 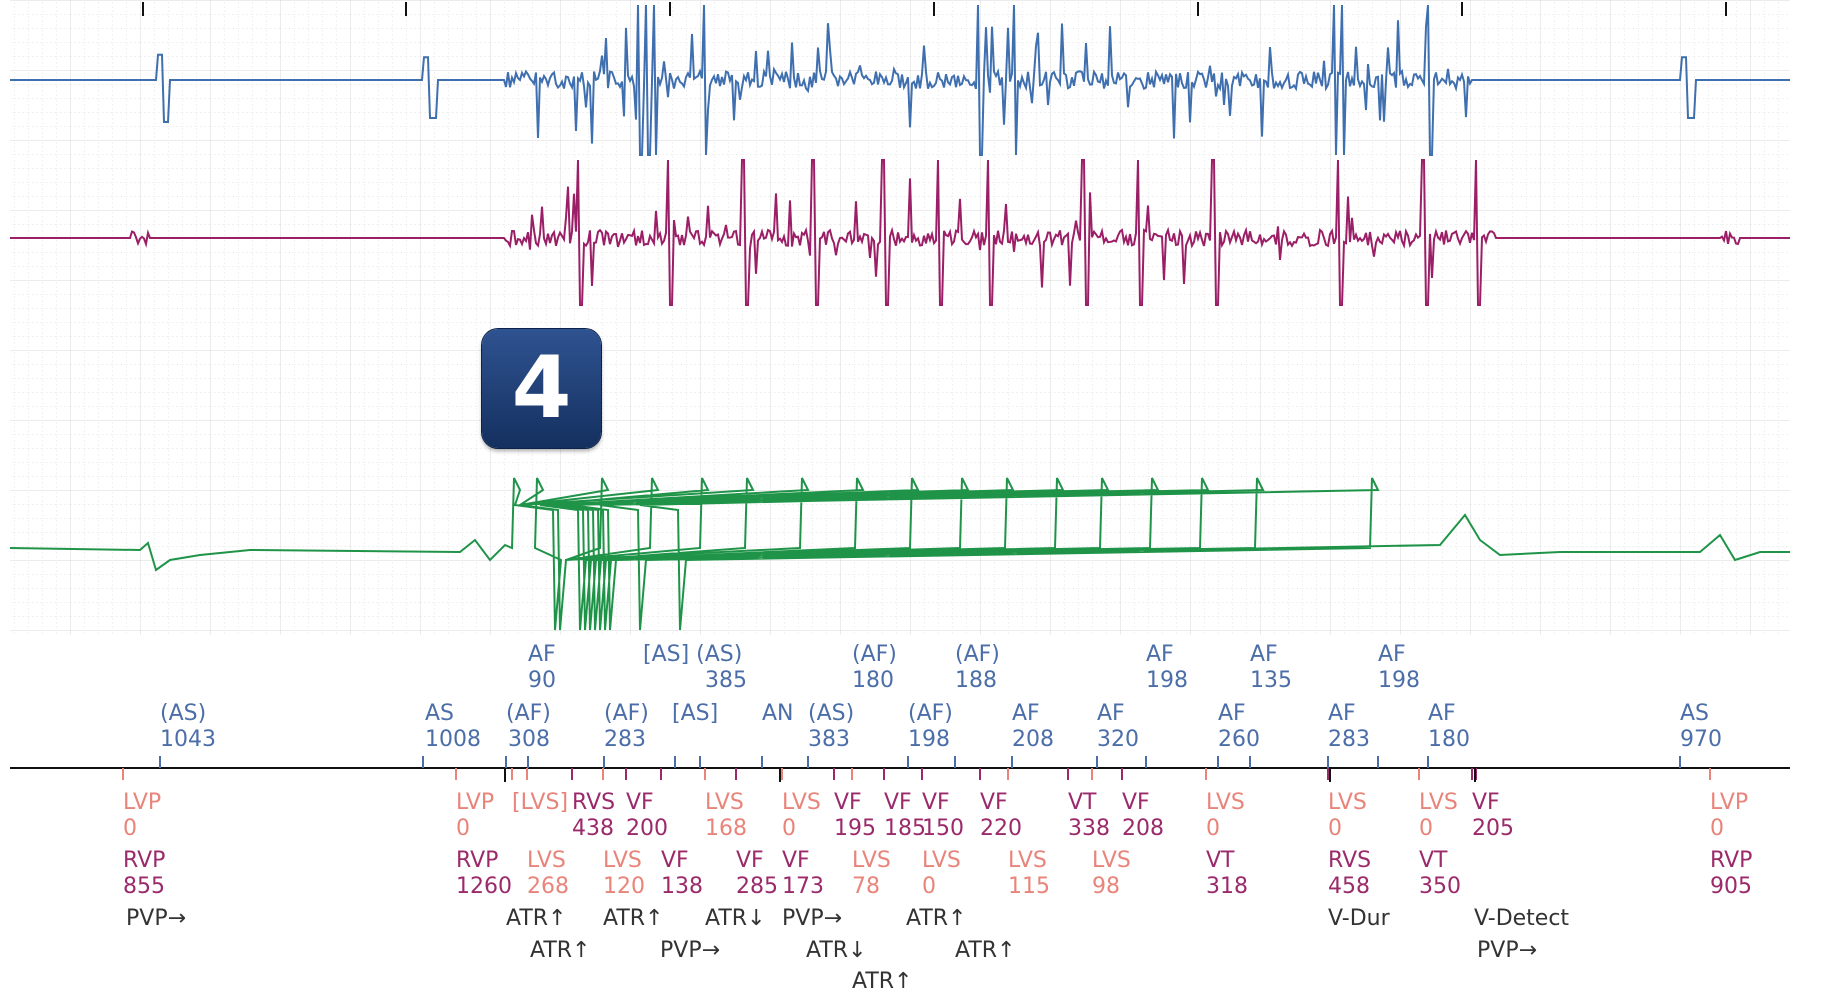 What do you see at coordinates (528, 713) in the screenshot?
I see `marker-label: (AF)` at bounding box center [528, 713].